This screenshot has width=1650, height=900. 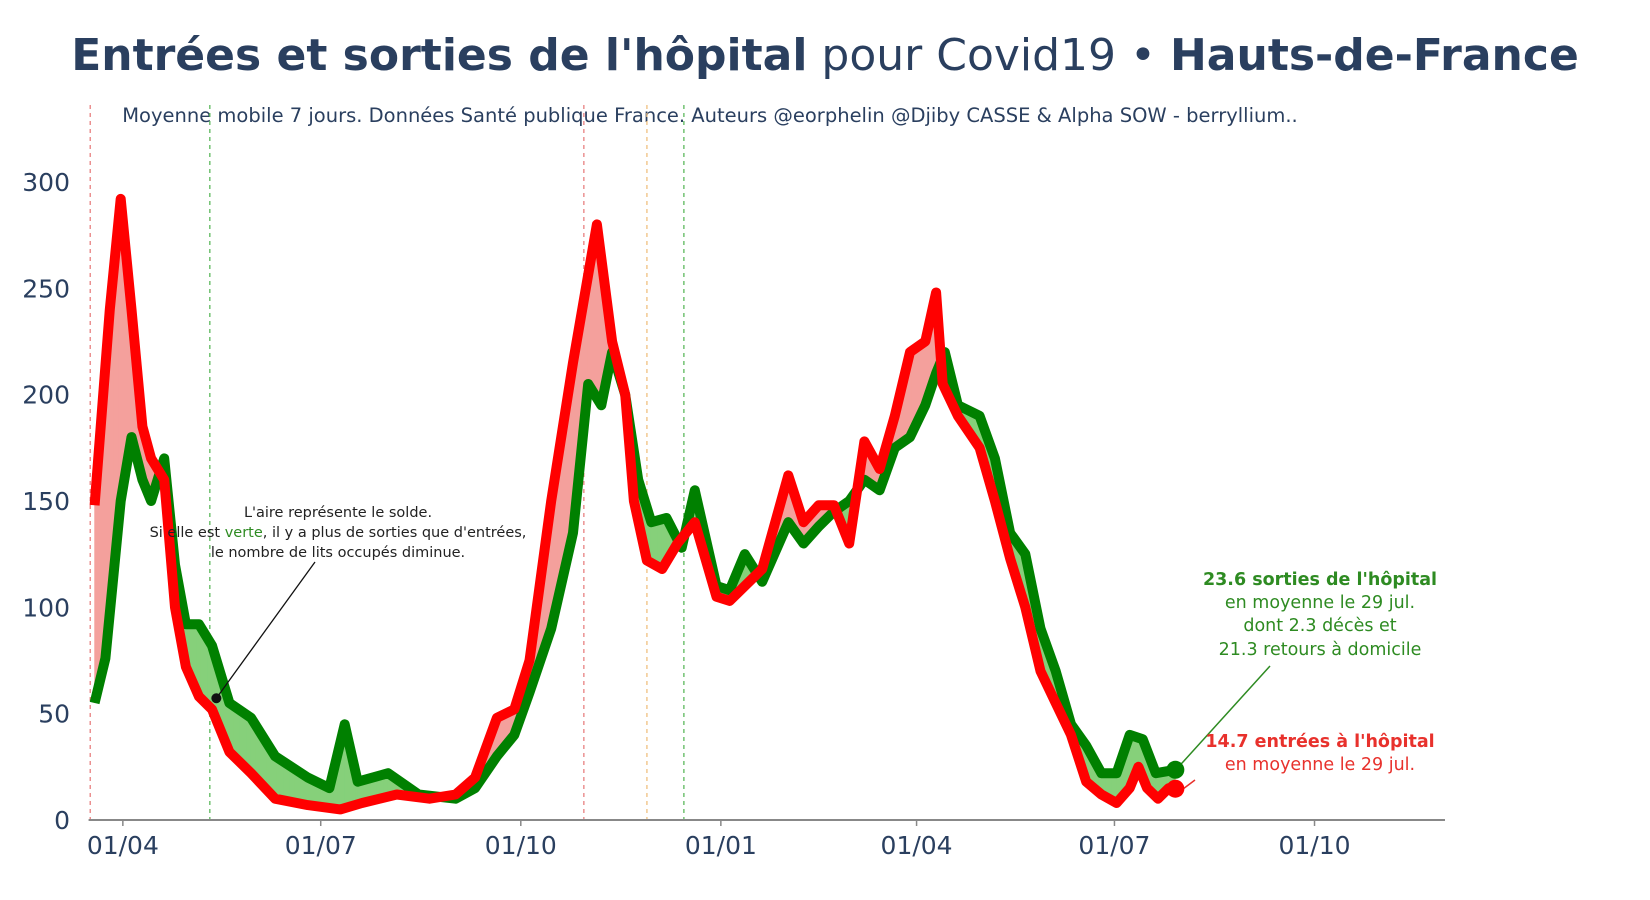 I want to click on note-arrow-line, so click(x=265, y=630).